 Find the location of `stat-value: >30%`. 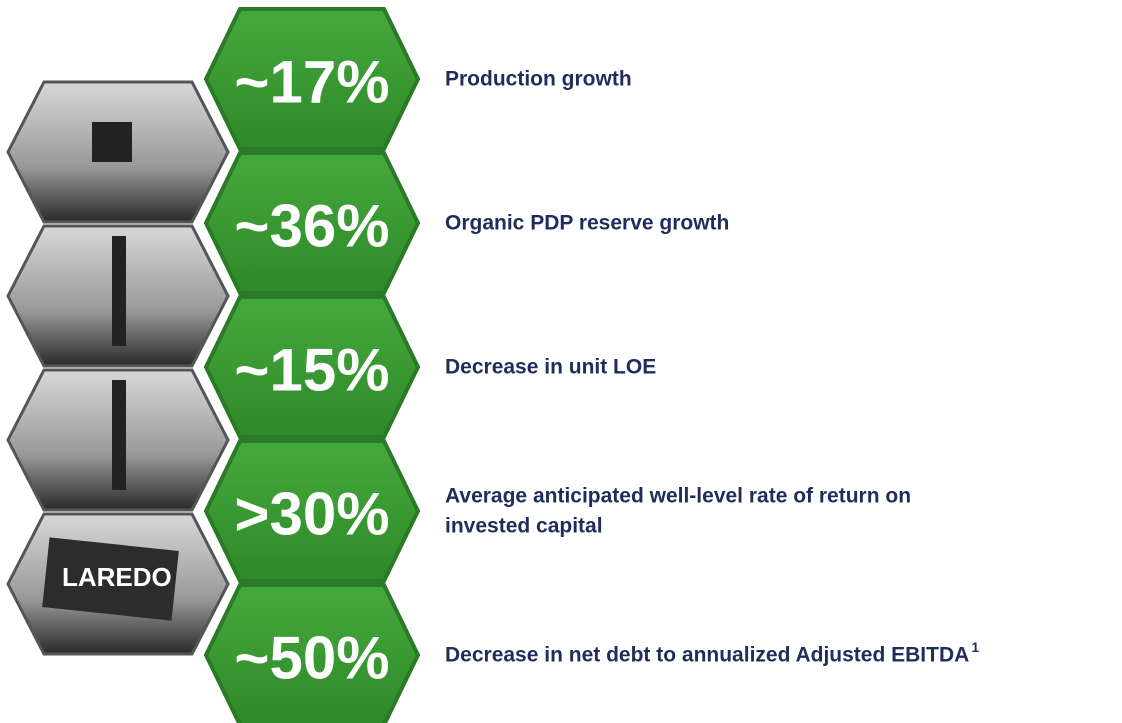

stat-value: >30% is located at coordinates (311, 514).